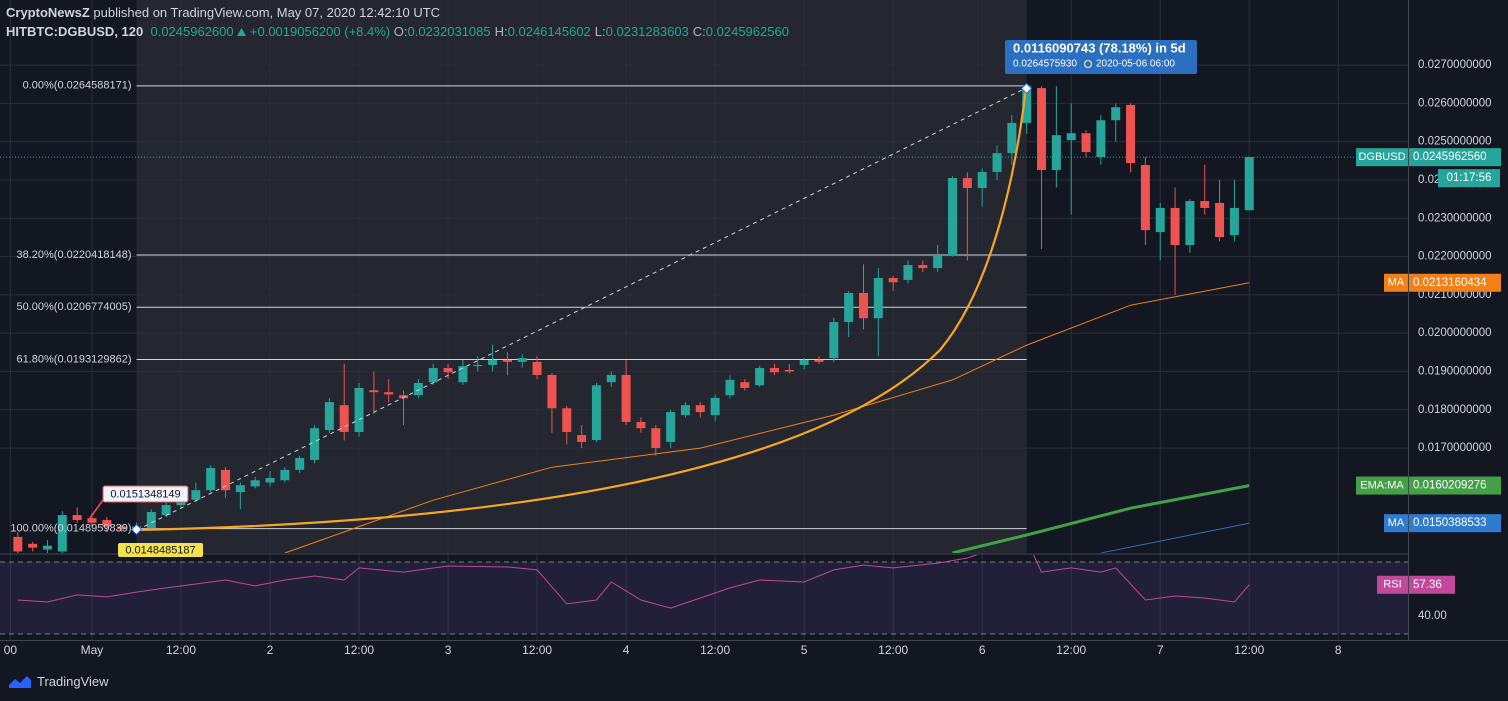 The image size is (1508, 701). I want to click on tag-value: 57.36, so click(1427, 585).